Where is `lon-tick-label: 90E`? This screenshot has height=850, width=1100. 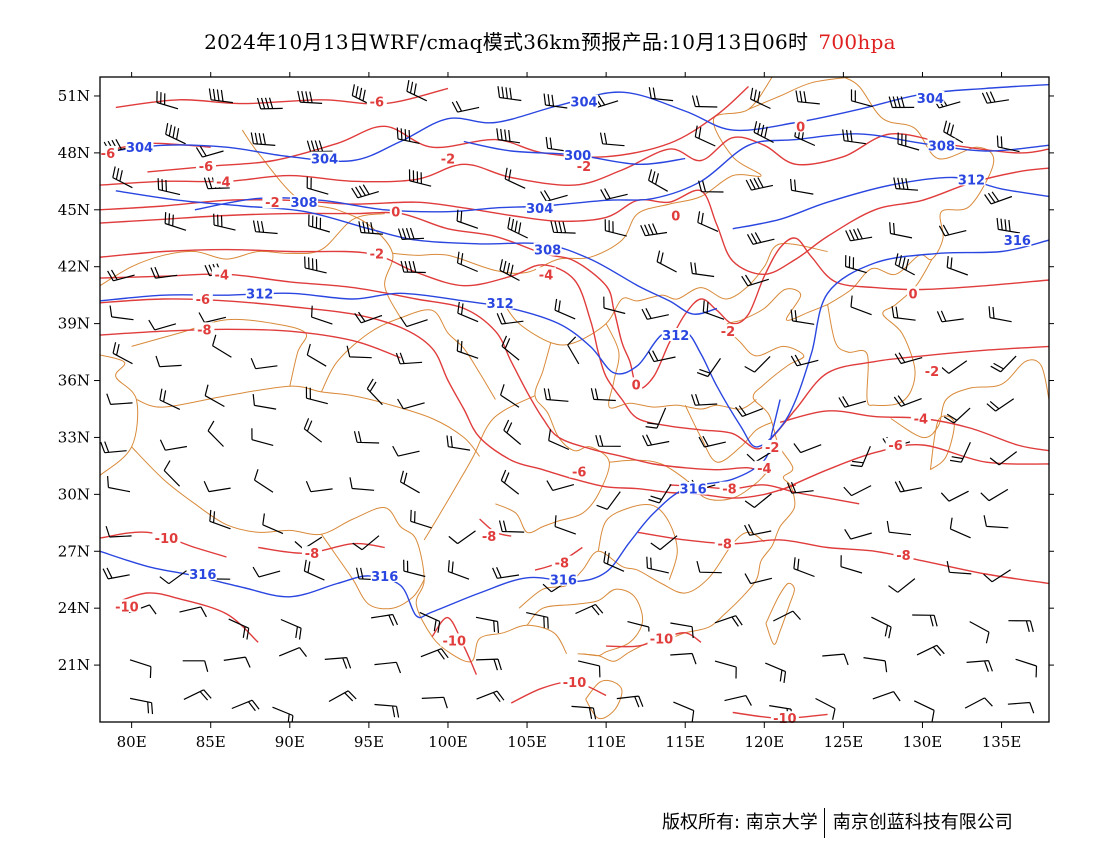
lon-tick-label: 90E is located at coordinates (290, 742).